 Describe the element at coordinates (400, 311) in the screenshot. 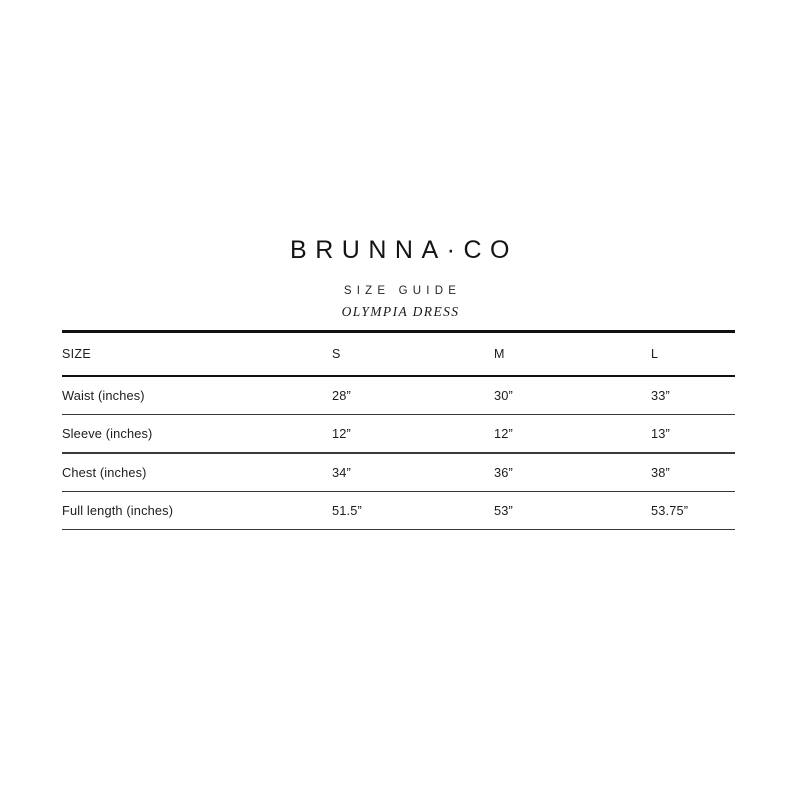

I see `product-name: OLYMPIA DRESS` at that location.